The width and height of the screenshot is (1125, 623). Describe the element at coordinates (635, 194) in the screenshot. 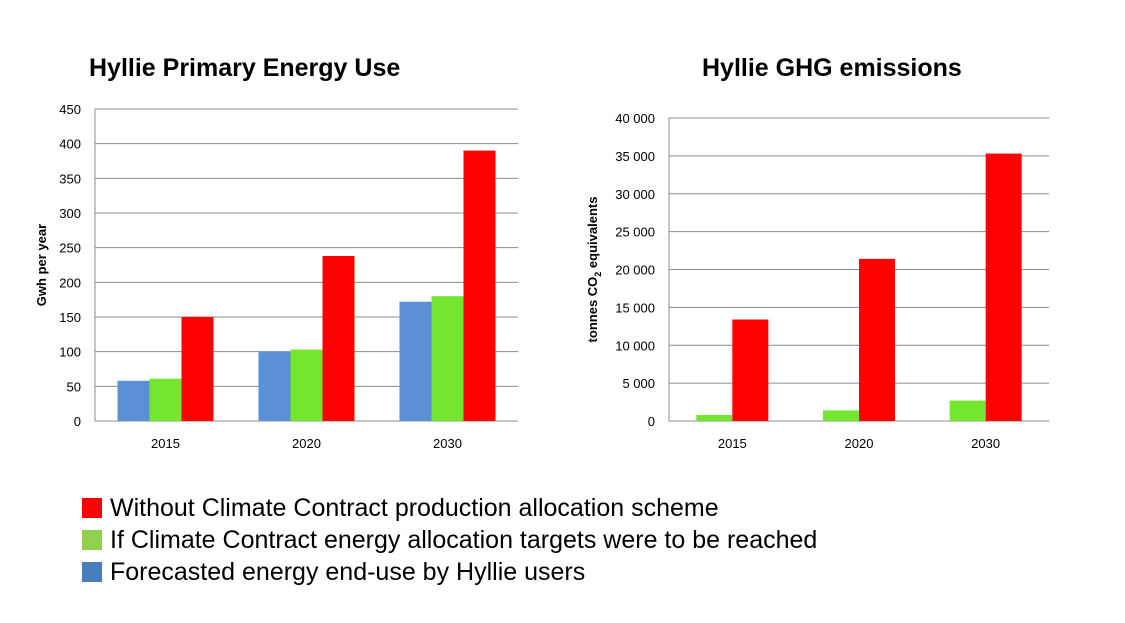

I see `y-tick-label: 30 000` at that location.